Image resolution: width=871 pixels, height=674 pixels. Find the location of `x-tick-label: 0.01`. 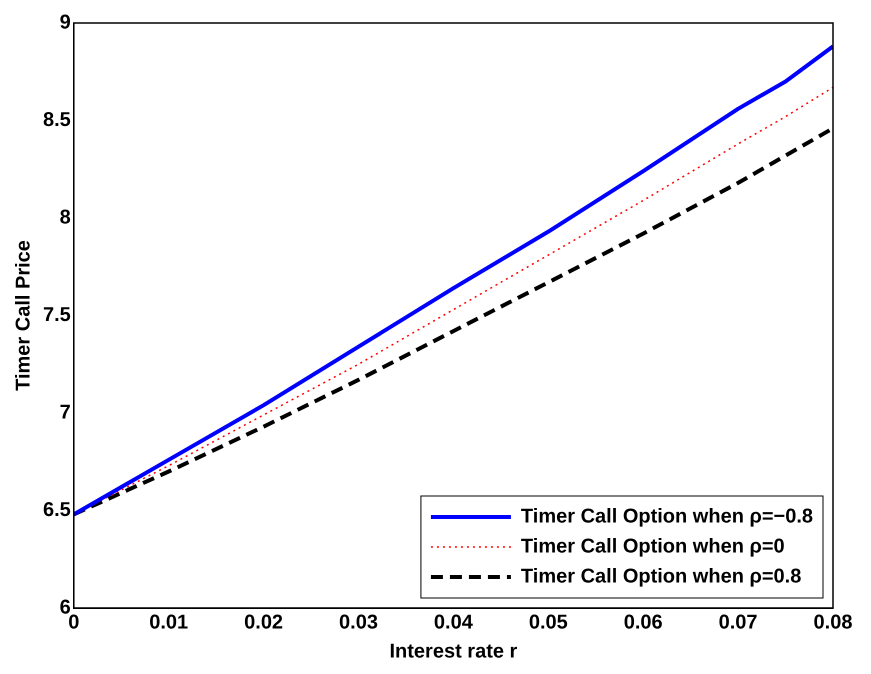

x-tick-label: 0.01 is located at coordinates (168, 623).